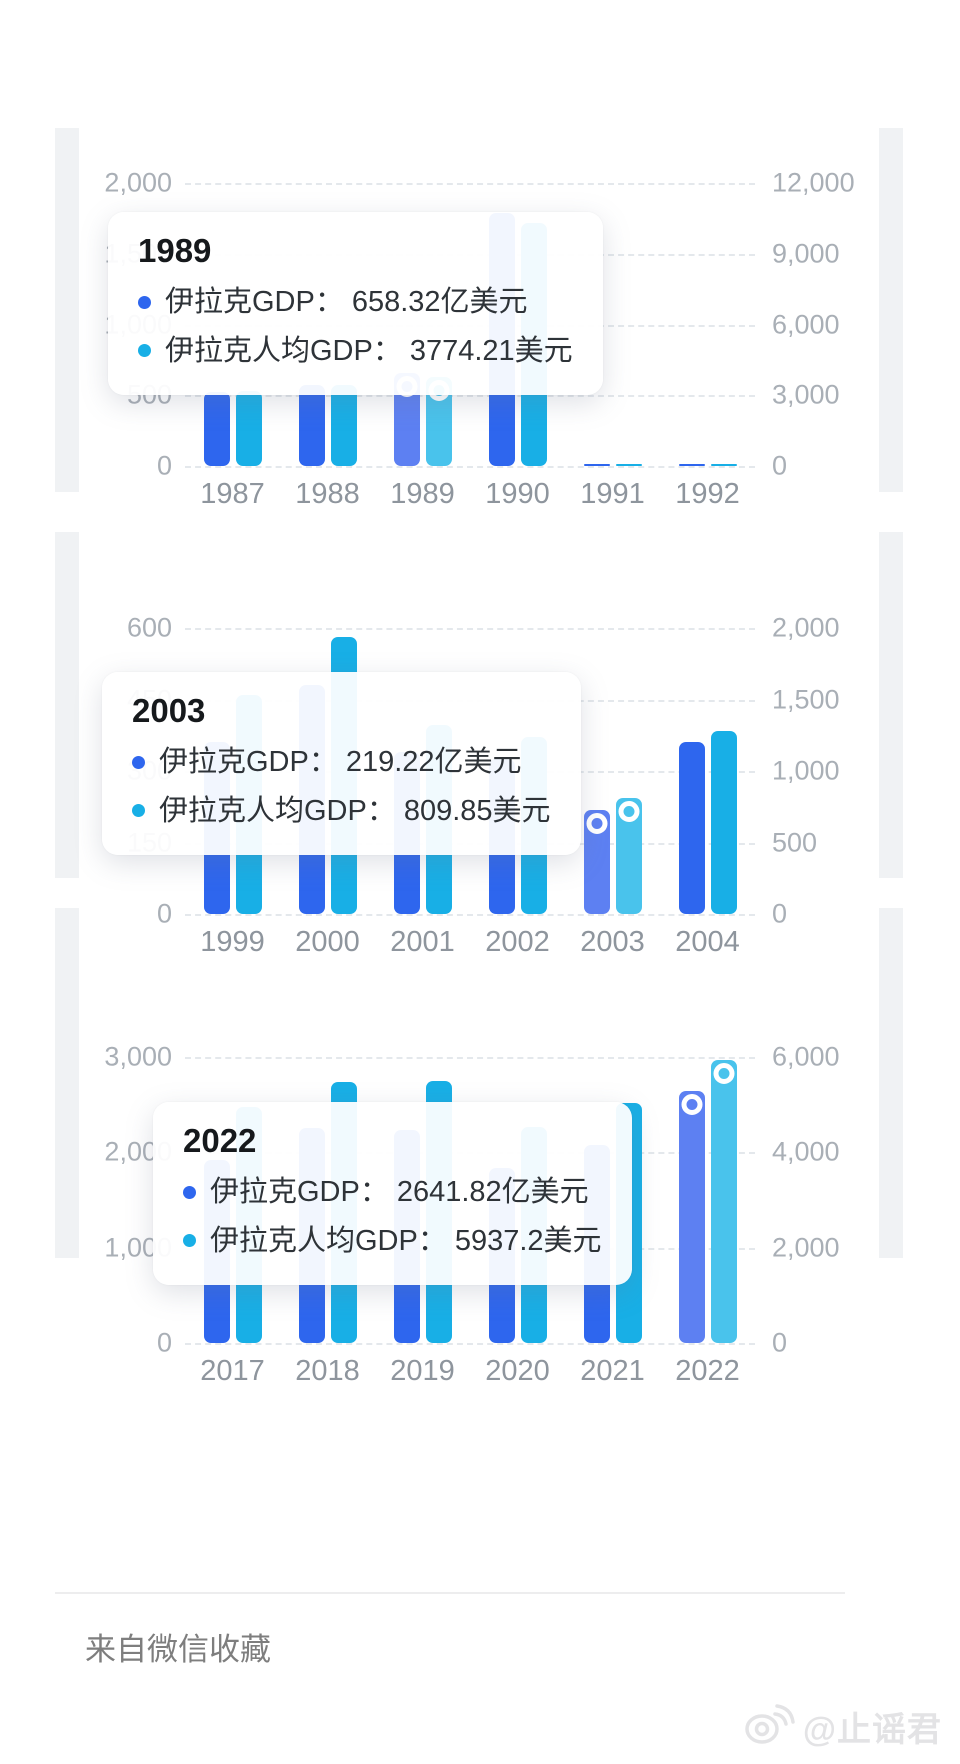  Describe the element at coordinates (806, 1151) in the screenshot. I see `y-axis-label-right: 4,000` at that location.